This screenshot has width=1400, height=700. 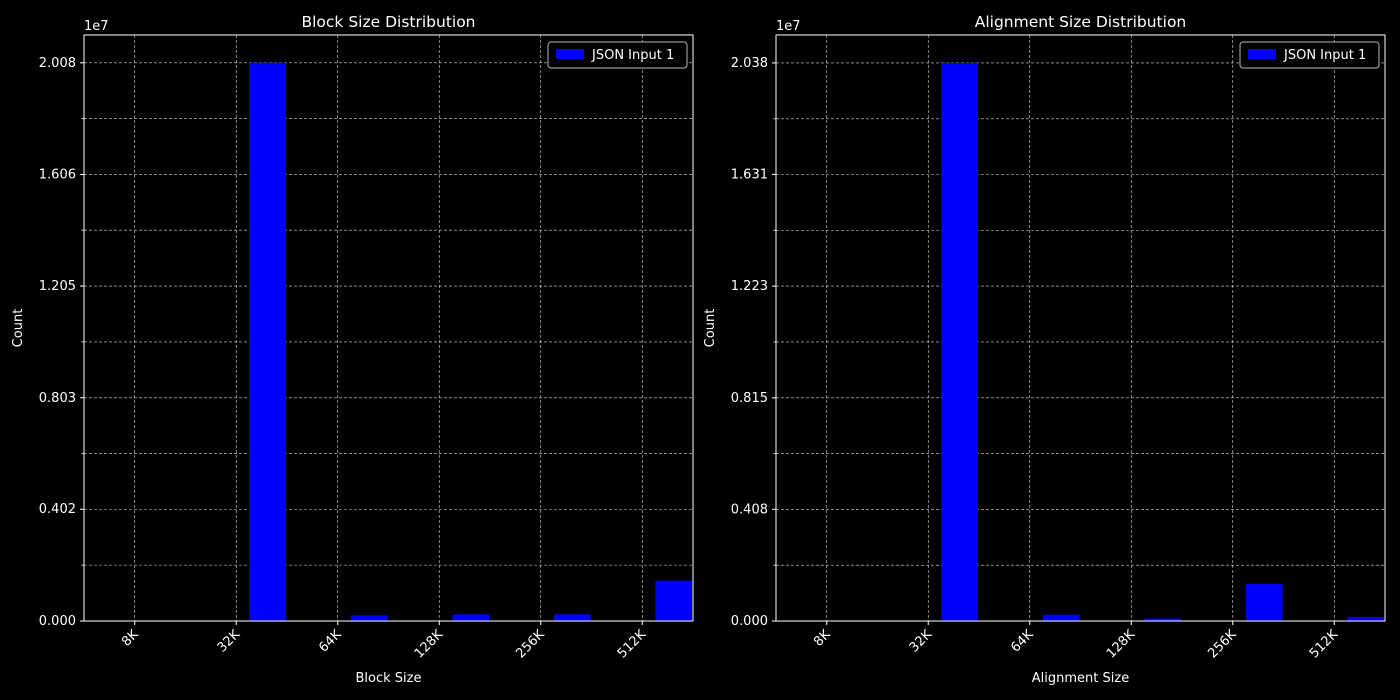 I want to click on x-axis-label: Block Size, so click(x=389, y=678).